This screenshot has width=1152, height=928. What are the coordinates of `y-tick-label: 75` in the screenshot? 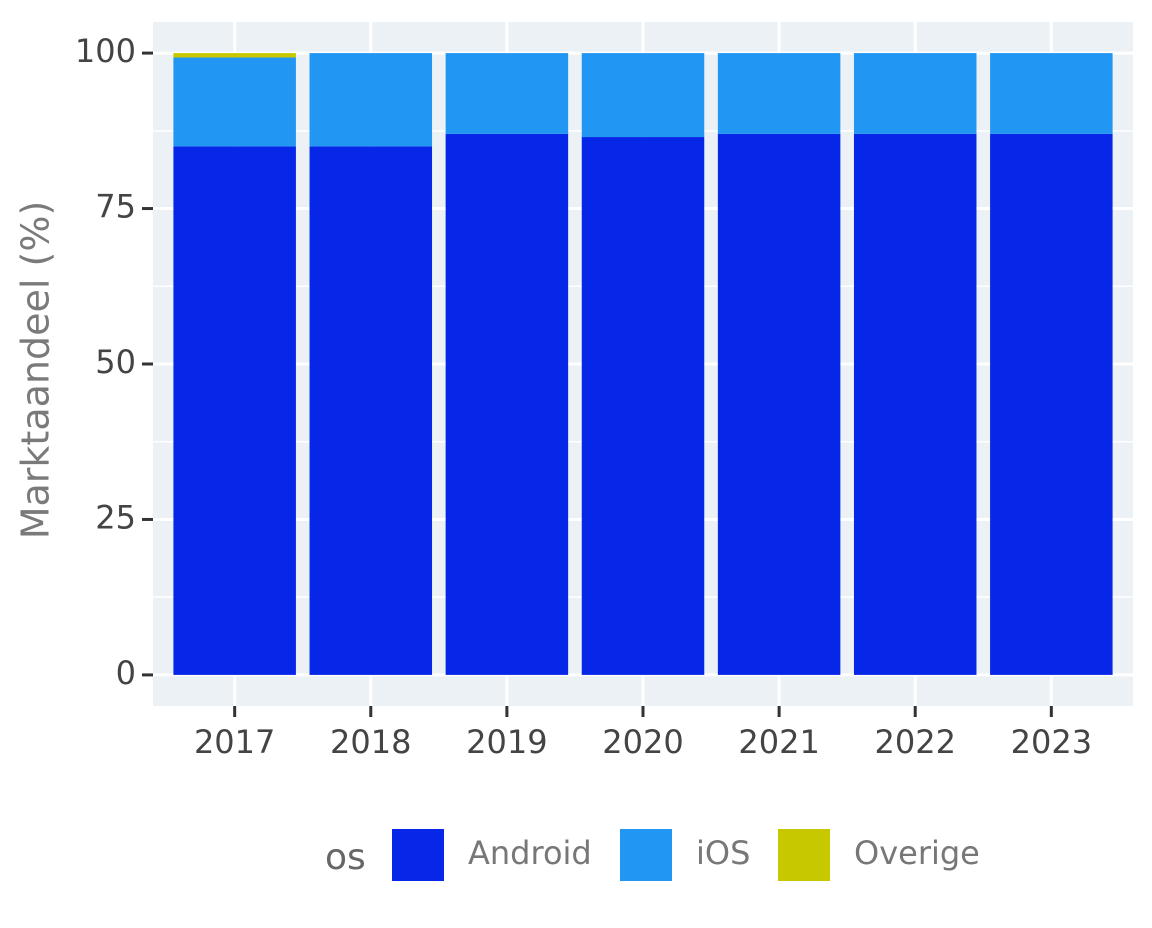 It's located at (115, 207).